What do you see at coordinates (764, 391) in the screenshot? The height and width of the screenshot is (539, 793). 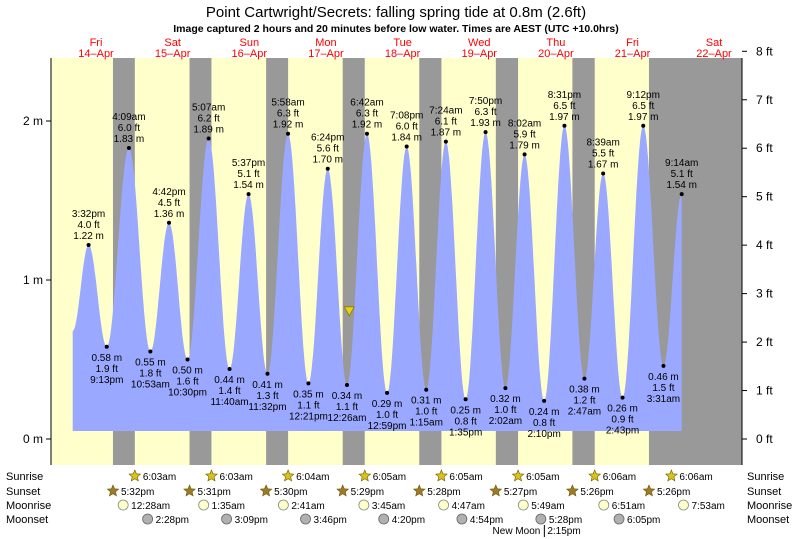 I see `right-tick-label: 1 ft` at bounding box center [764, 391].